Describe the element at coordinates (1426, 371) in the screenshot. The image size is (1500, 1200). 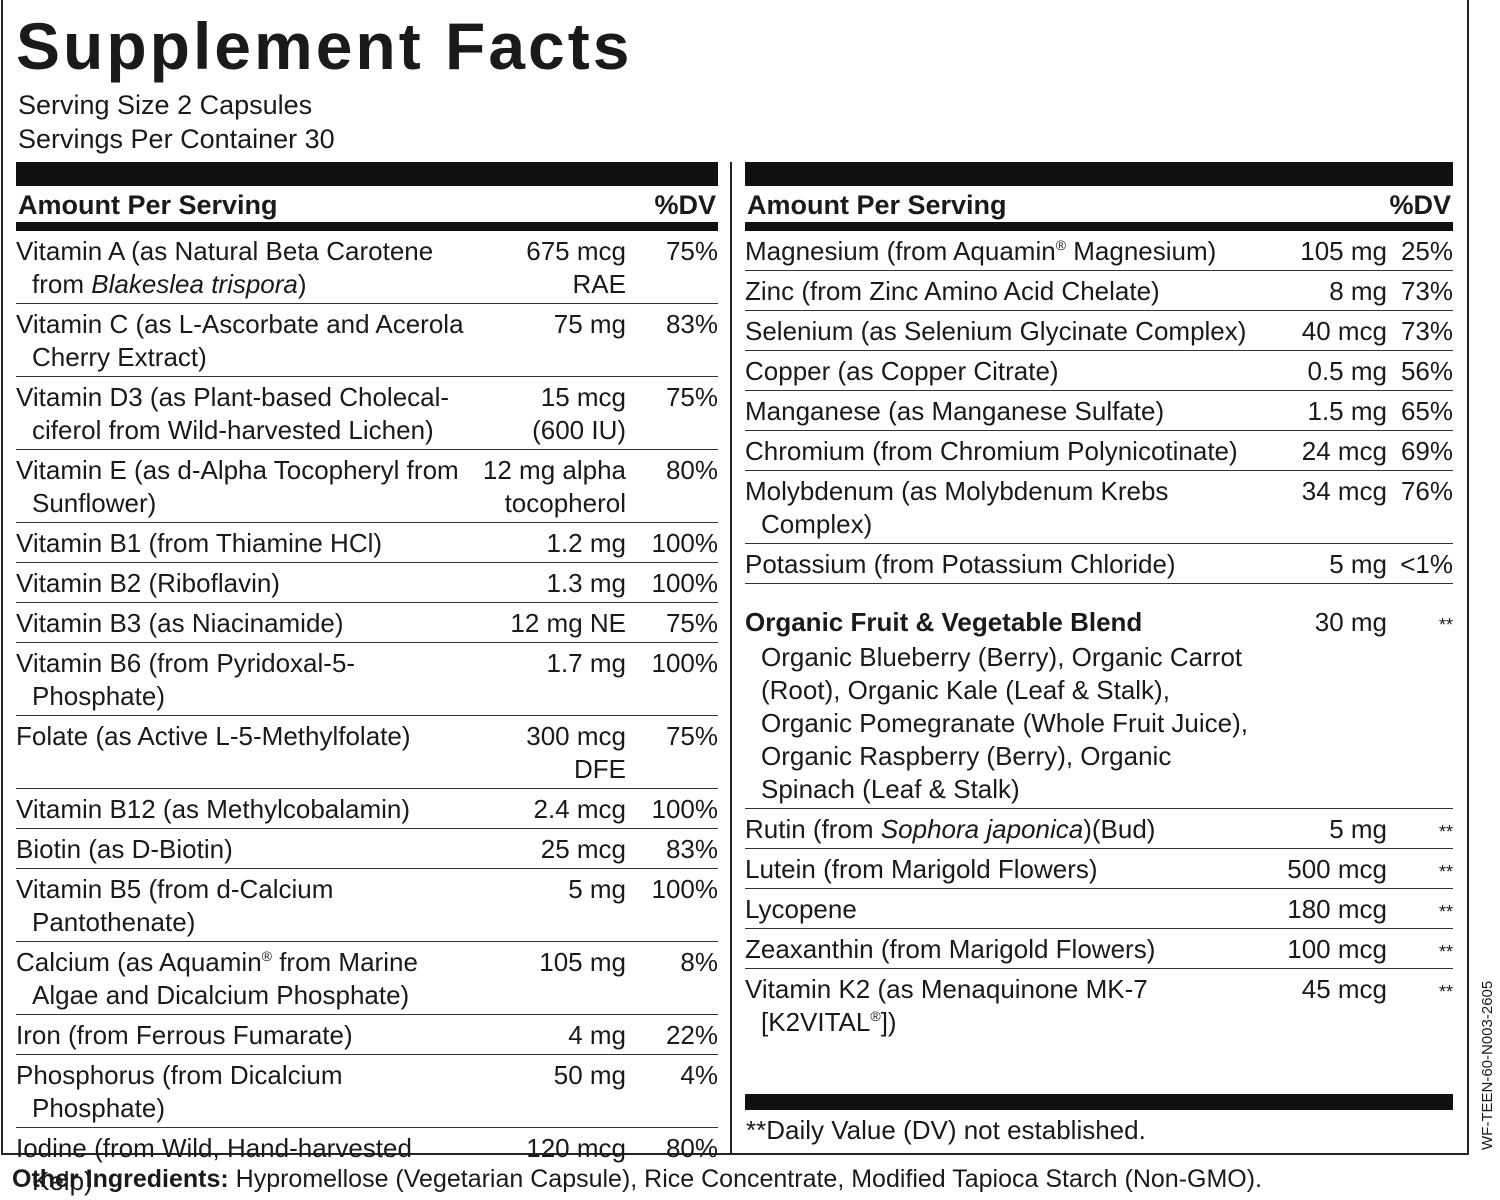
I see `dv-text: 56%` at that location.